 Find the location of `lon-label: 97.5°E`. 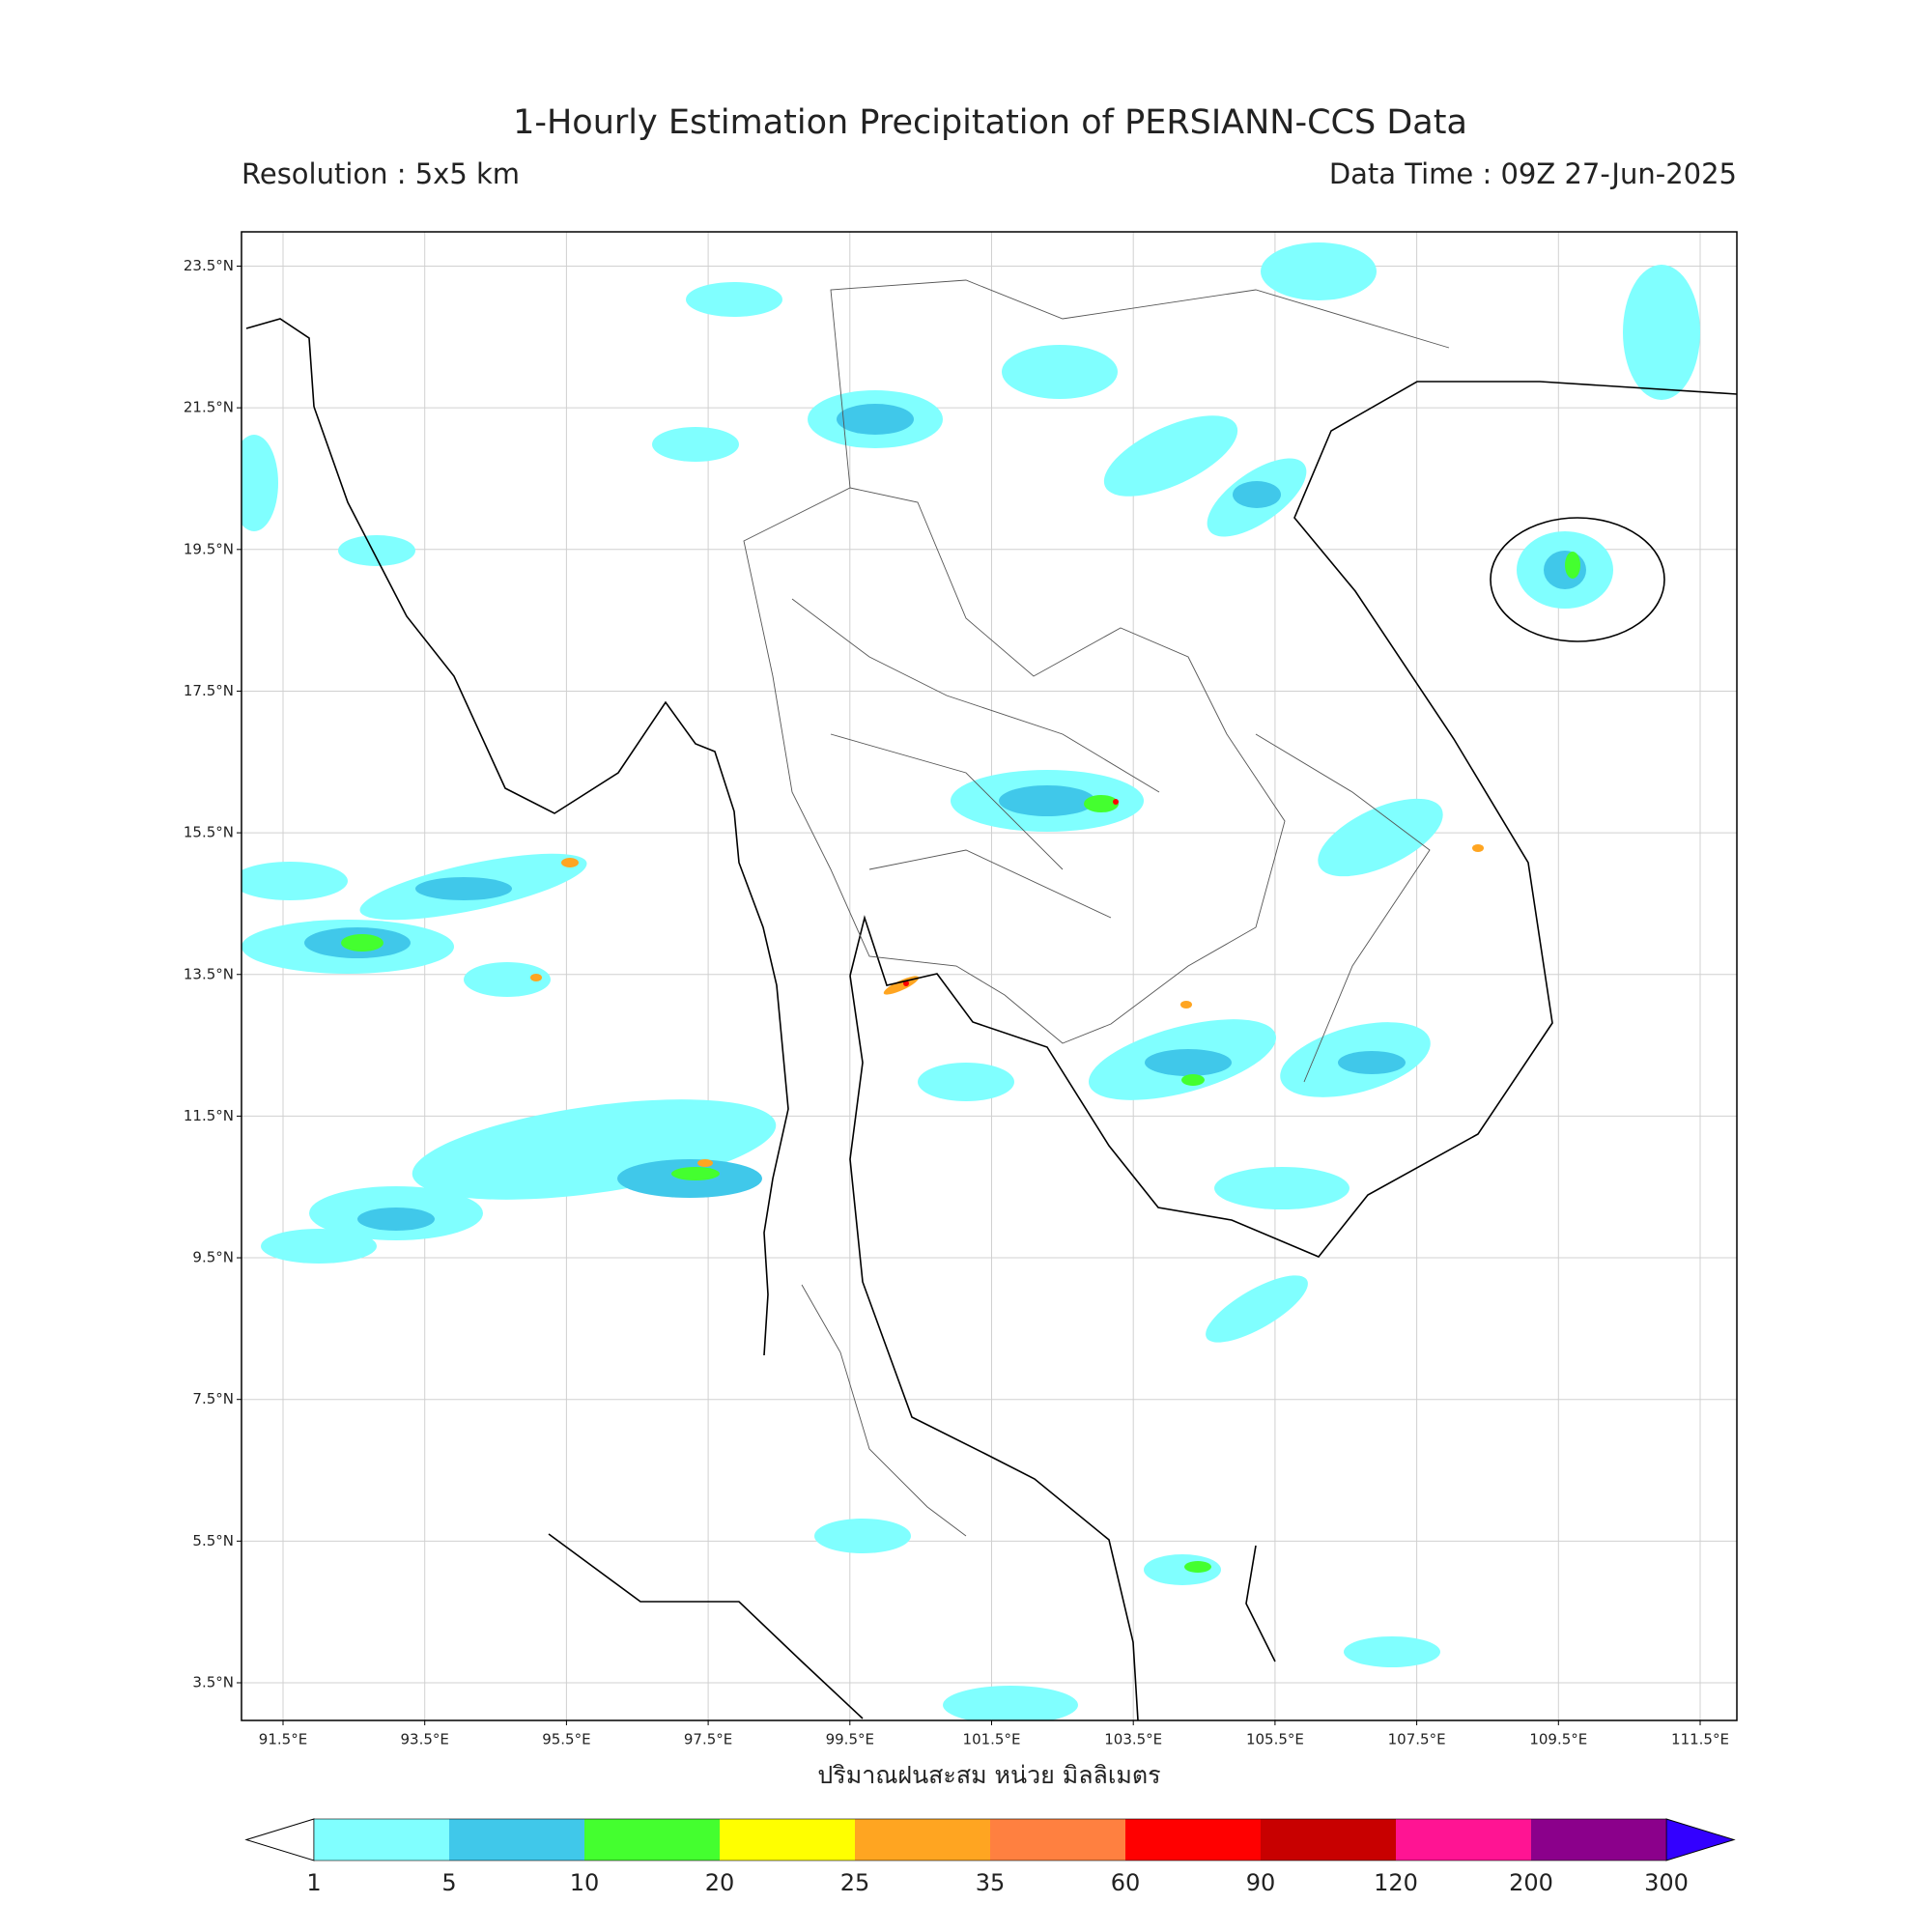

lon-label: 97.5°E is located at coordinates (708, 1739).